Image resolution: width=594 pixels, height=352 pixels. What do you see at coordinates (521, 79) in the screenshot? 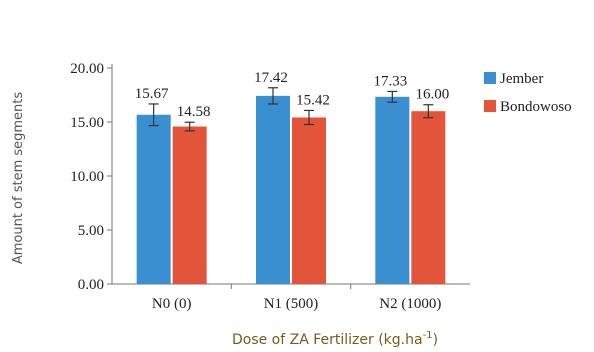
I see `legend-label-jember: Jember` at bounding box center [521, 79].